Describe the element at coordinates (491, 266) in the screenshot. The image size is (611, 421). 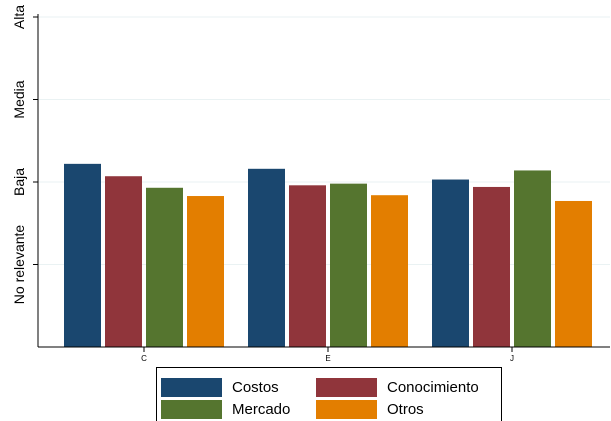
I see `bar-conocimiento-j` at that location.